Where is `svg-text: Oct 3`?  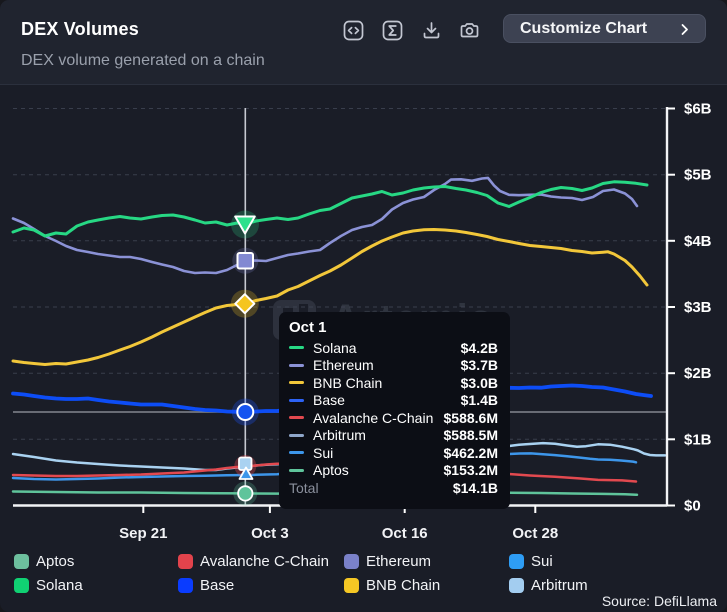
svg-text: Oct 3 is located at coordinates (270, 533).